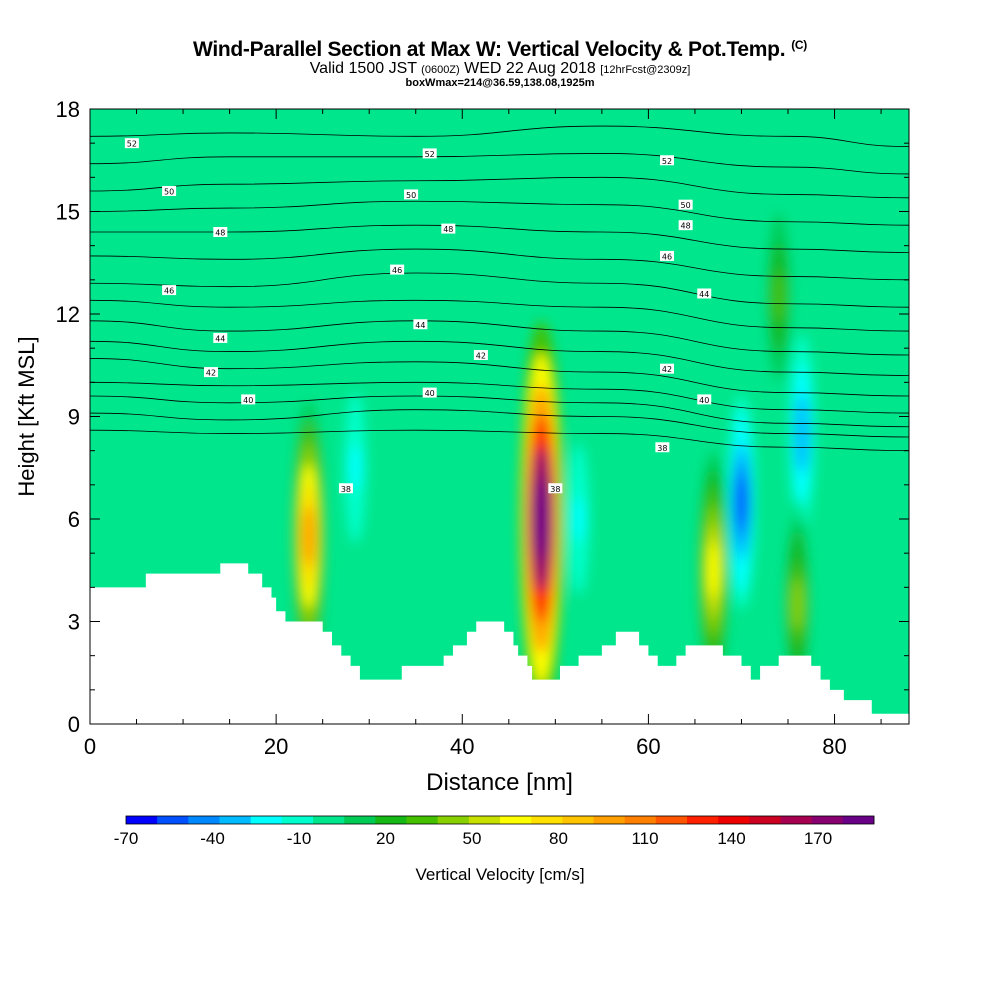  Describe the element at coordinates (558, 838) in the screenshot. I see `colorbar-tick-label: 80` at that location.